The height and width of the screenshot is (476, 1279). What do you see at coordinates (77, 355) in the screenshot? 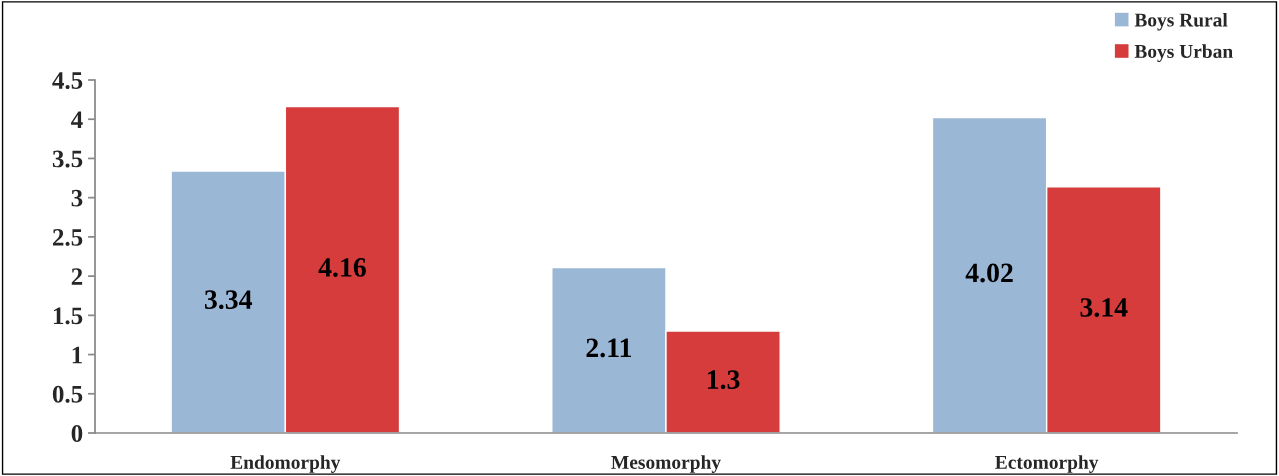
I see `y-tick-label: 1` at bounding box center [77, 355].